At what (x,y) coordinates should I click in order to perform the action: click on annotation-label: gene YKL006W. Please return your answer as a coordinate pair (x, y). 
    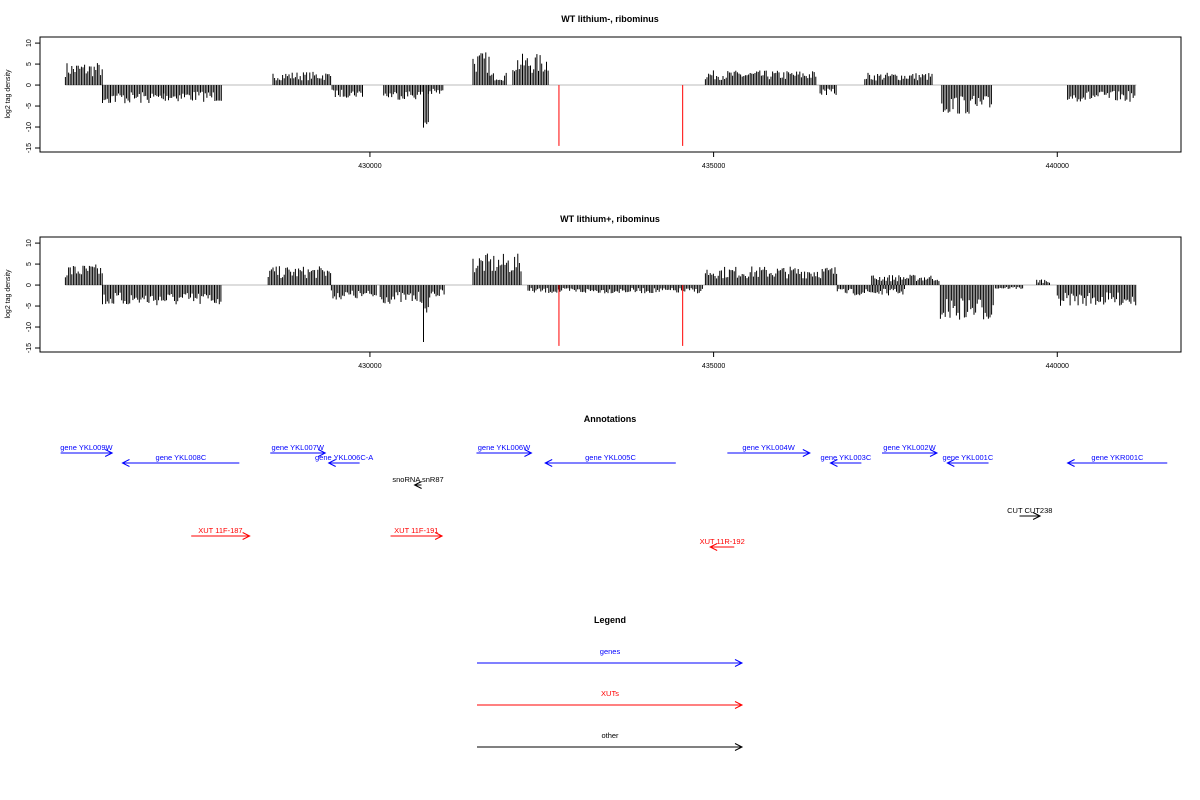
    Looking at the image, I should click on (504, 447).